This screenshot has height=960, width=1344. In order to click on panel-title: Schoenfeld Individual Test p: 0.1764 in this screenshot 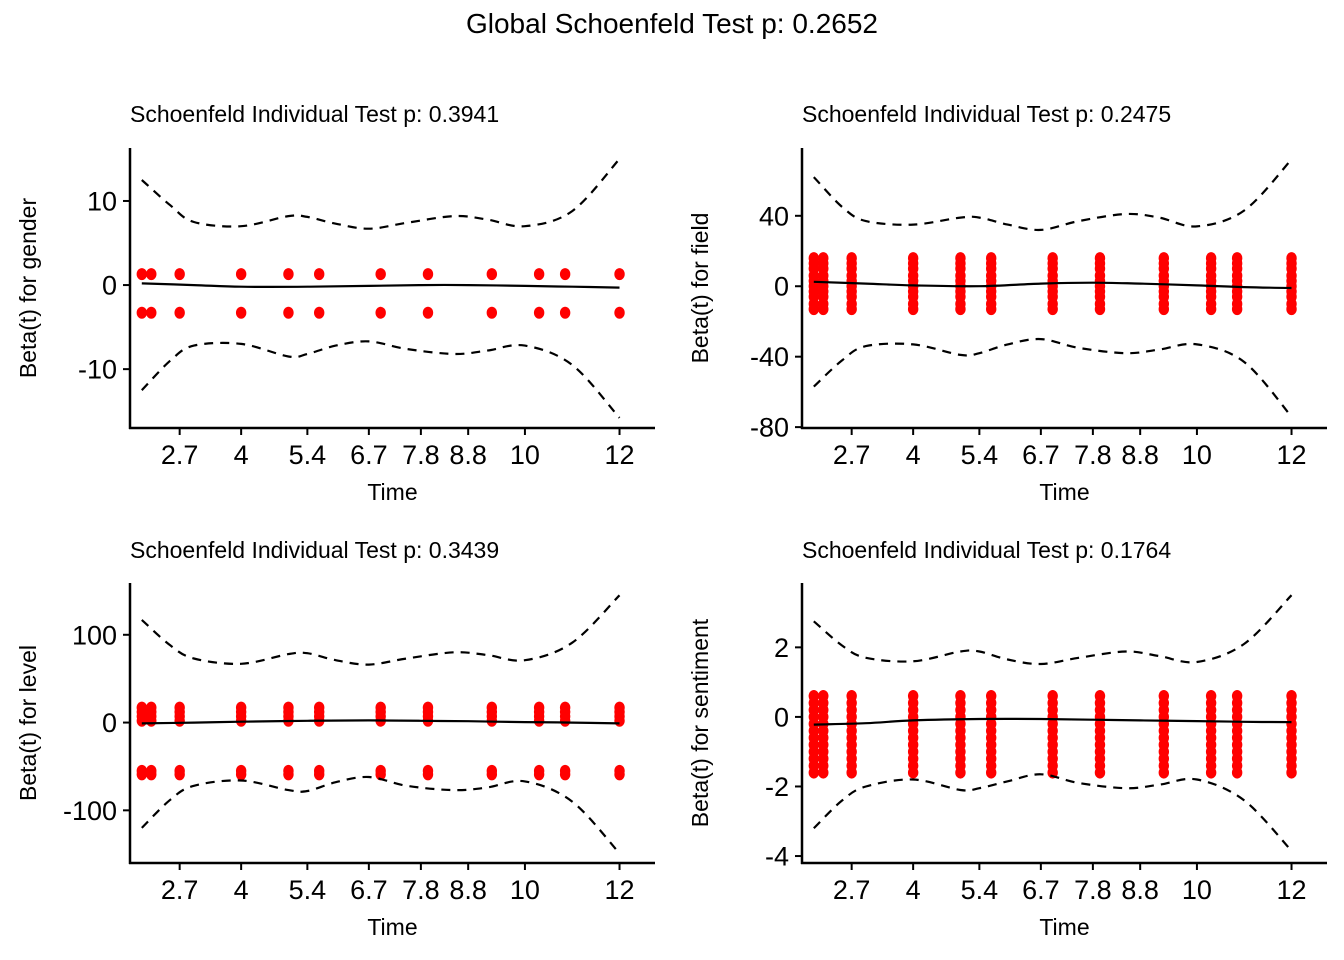, I will do `click(986, 550)`.